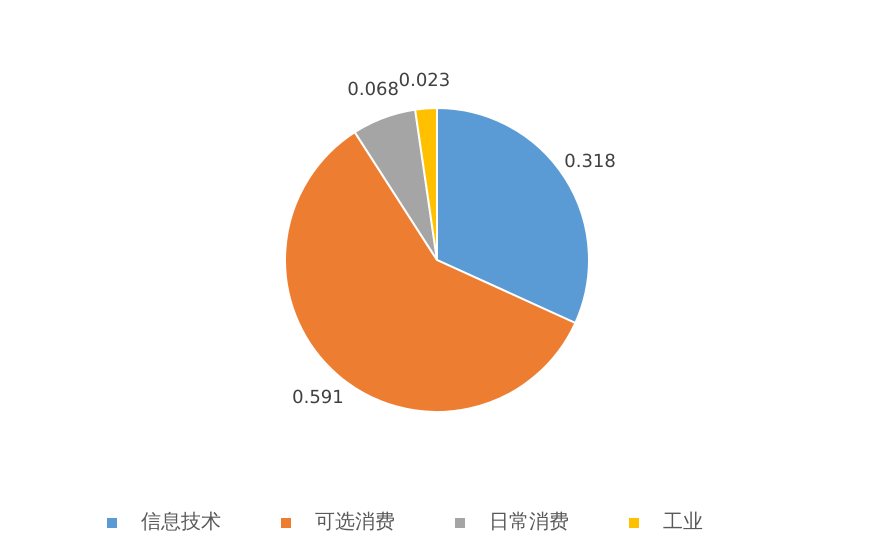  What do you see at coordinates (181, 521) in the screenshot?
I see `legend-label: 信息技术` at bounding box center [181, 521].